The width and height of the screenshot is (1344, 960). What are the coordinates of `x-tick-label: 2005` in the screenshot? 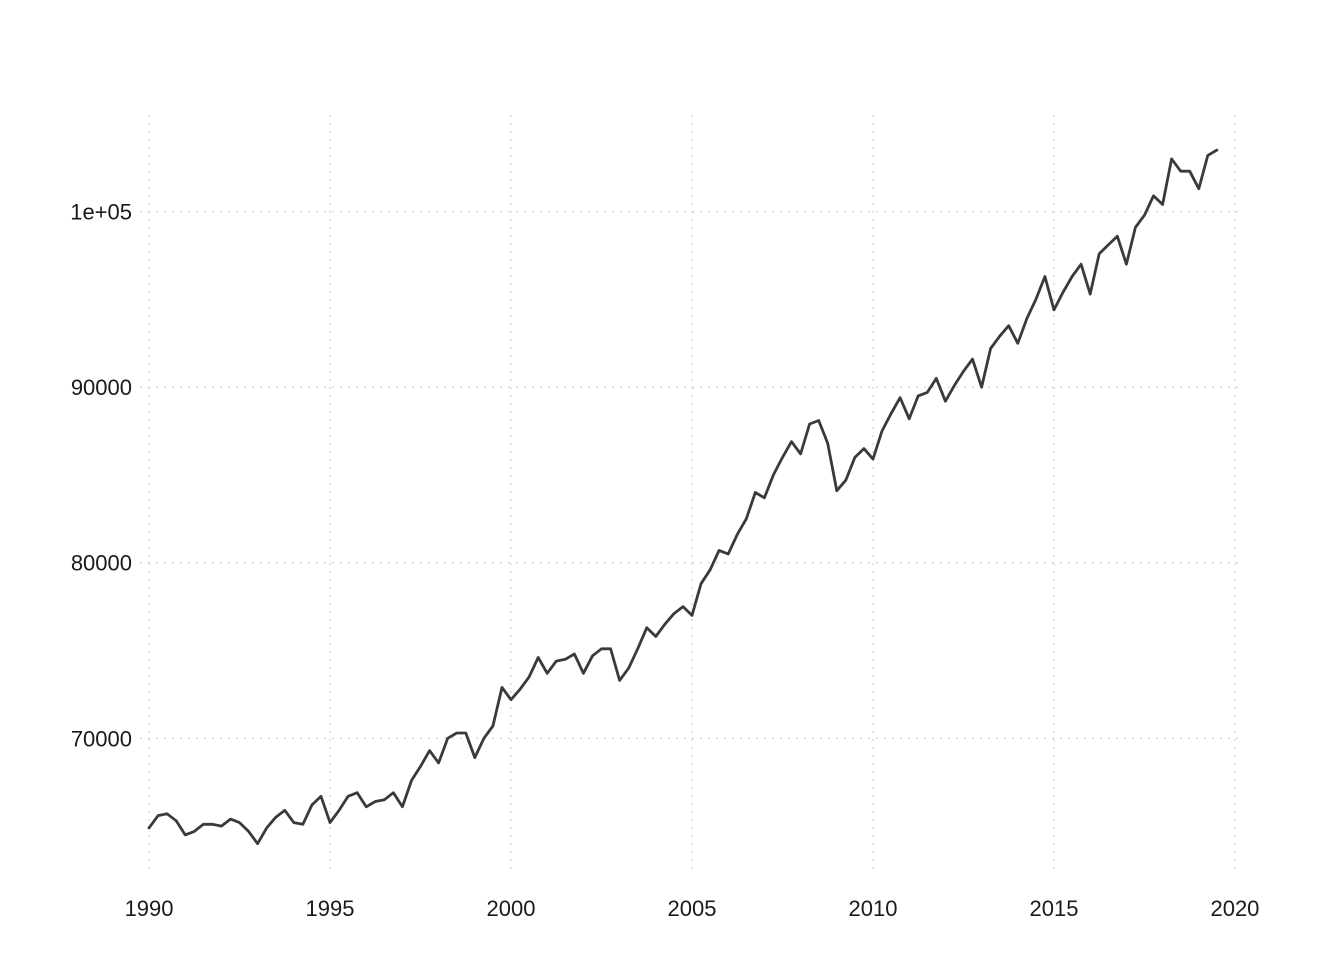 It's located at (692, 908).